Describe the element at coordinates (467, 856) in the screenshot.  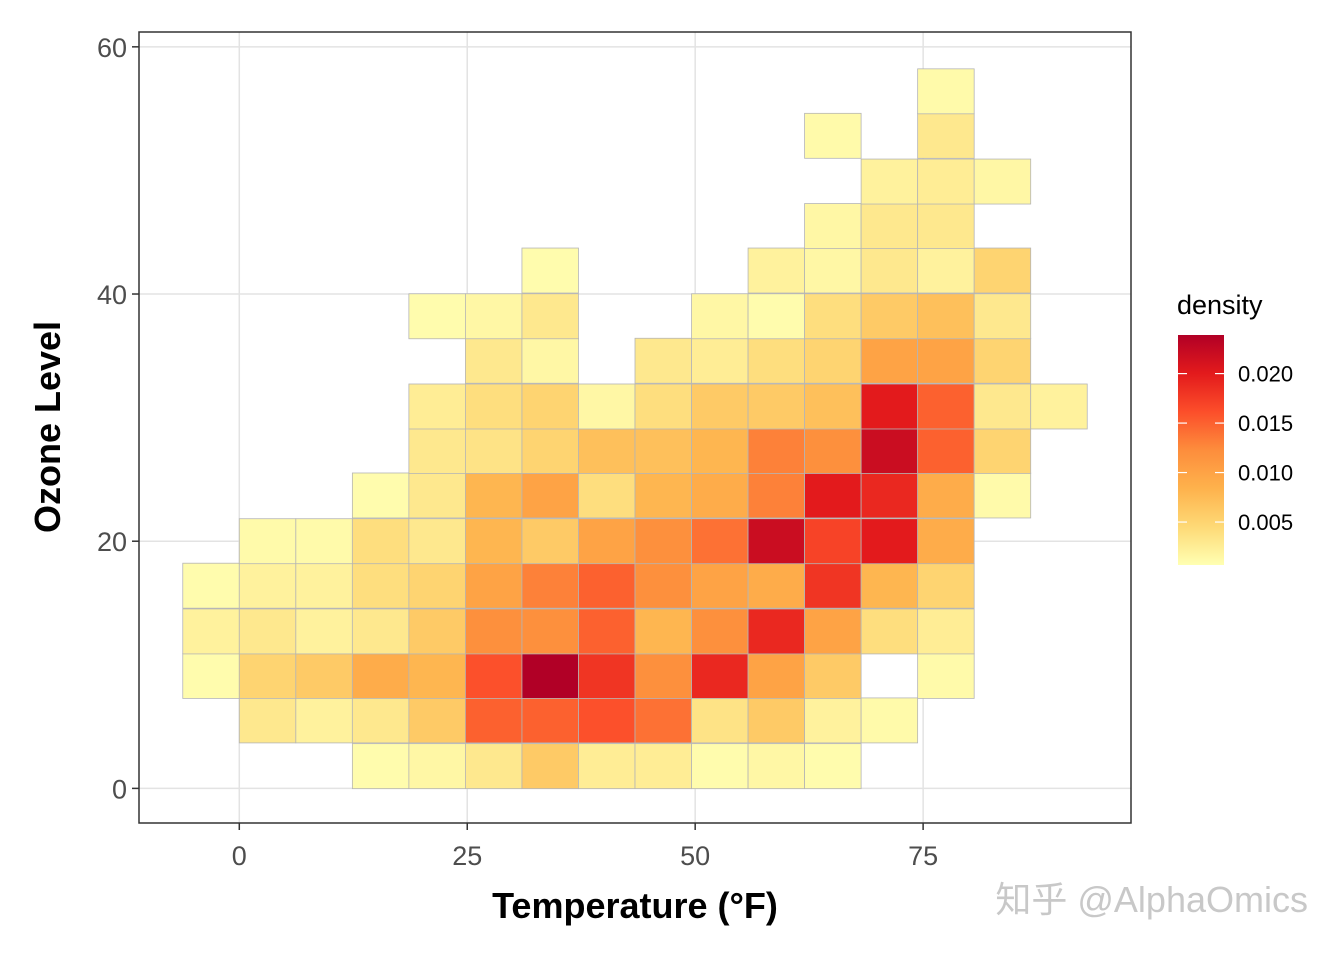
I see `x-tick-label: 25` at that location.